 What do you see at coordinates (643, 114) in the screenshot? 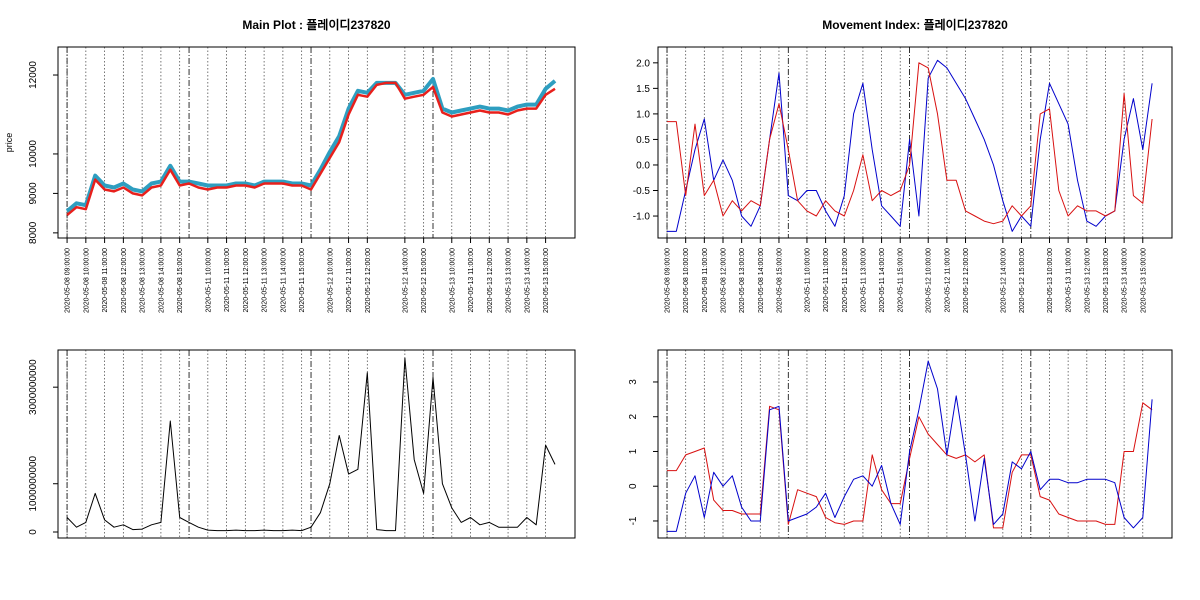
I see `y-tick-label: 1.0` at bounding box center [643, 114].